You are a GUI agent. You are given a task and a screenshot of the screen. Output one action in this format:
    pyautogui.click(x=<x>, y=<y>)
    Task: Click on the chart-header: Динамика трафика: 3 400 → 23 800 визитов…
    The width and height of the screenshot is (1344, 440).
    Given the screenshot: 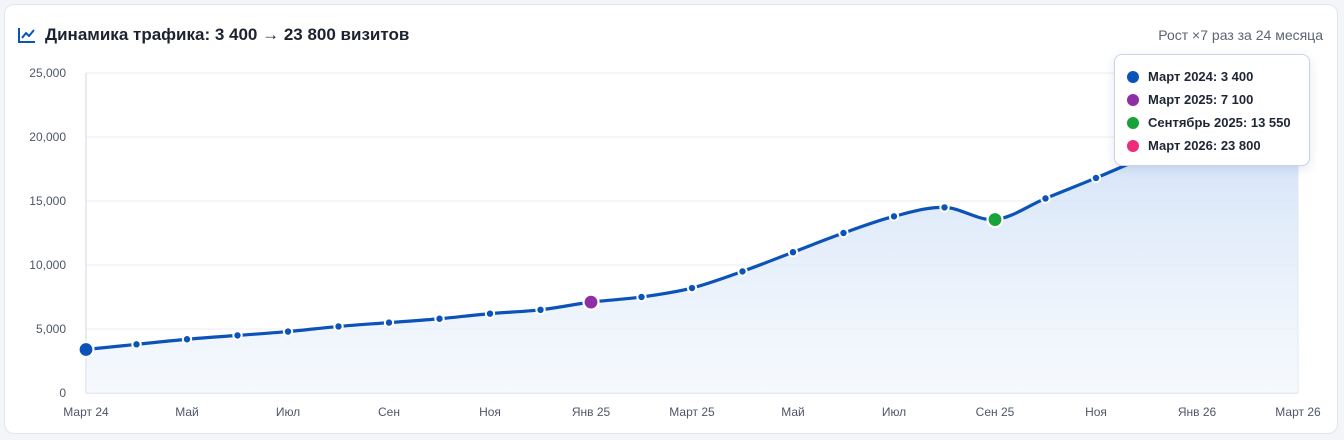 What is the action you would take?
    pyautogui.click(x=671, y=35)
    